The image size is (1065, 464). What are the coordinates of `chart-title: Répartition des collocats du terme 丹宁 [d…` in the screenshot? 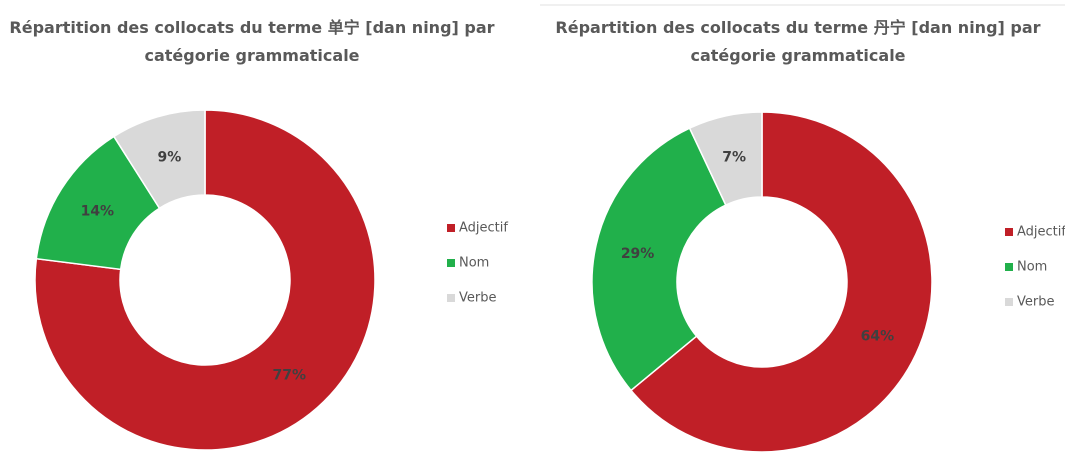 It's located at (798, 41).